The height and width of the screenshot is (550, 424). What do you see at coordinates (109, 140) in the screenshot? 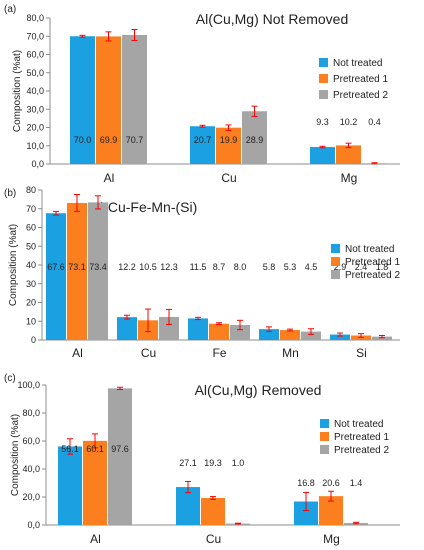
I see `data-label: 69.9` at bounding box center [109, 140].